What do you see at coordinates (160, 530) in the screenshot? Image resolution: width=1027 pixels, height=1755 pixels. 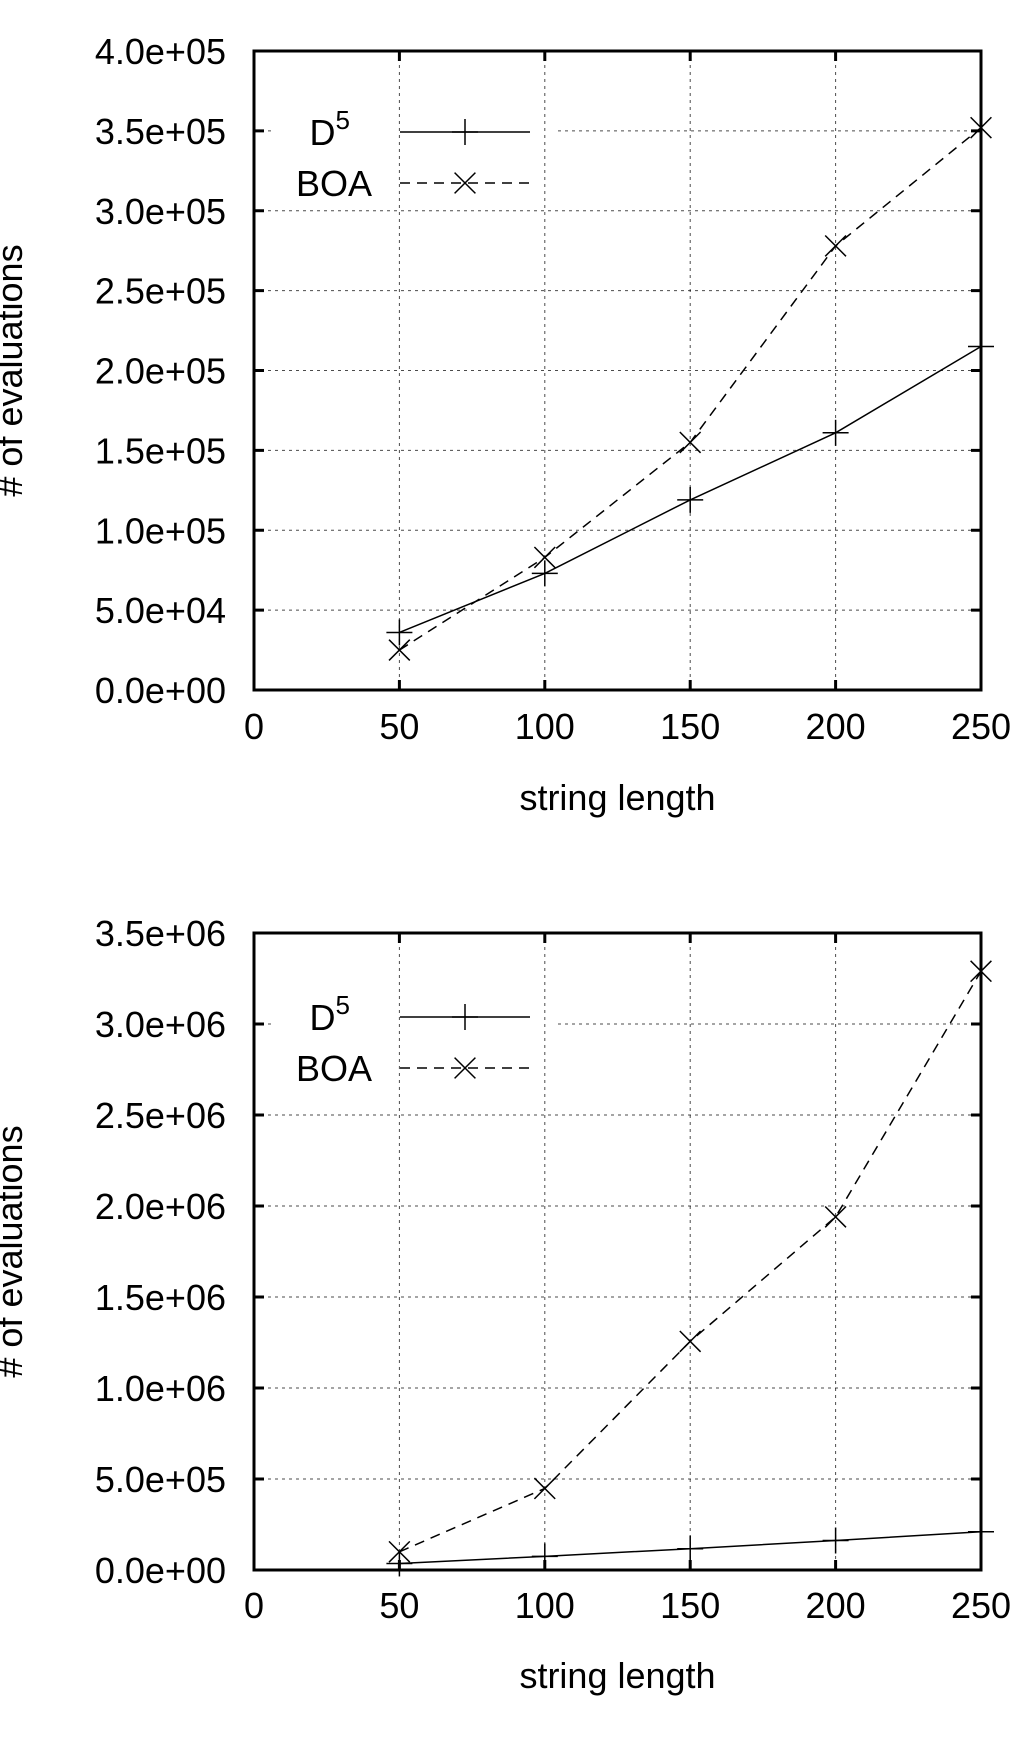 I see `y-tick-label: 1.0e+05` at bounding box center [160, 530].